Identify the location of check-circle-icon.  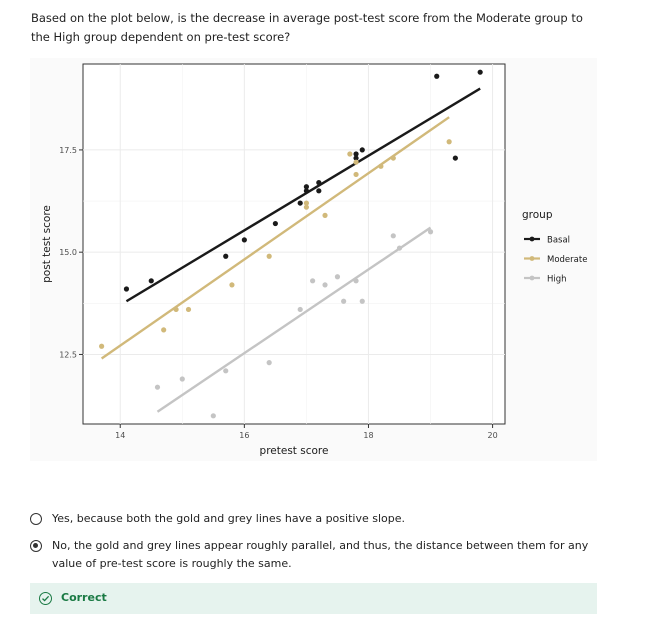
(45, 598).